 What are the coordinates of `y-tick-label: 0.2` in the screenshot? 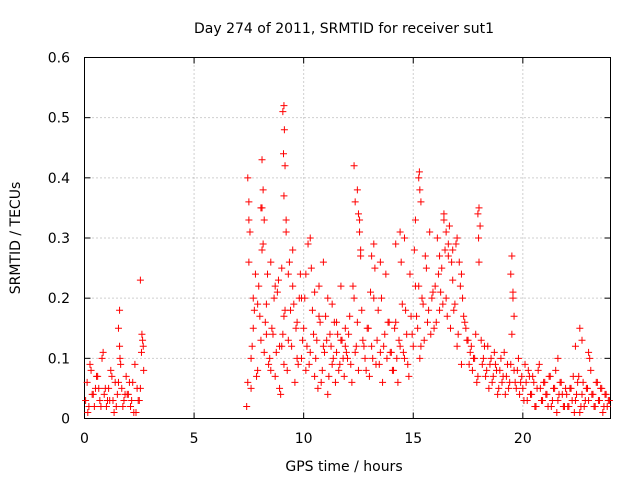 It's located at (59, 299).